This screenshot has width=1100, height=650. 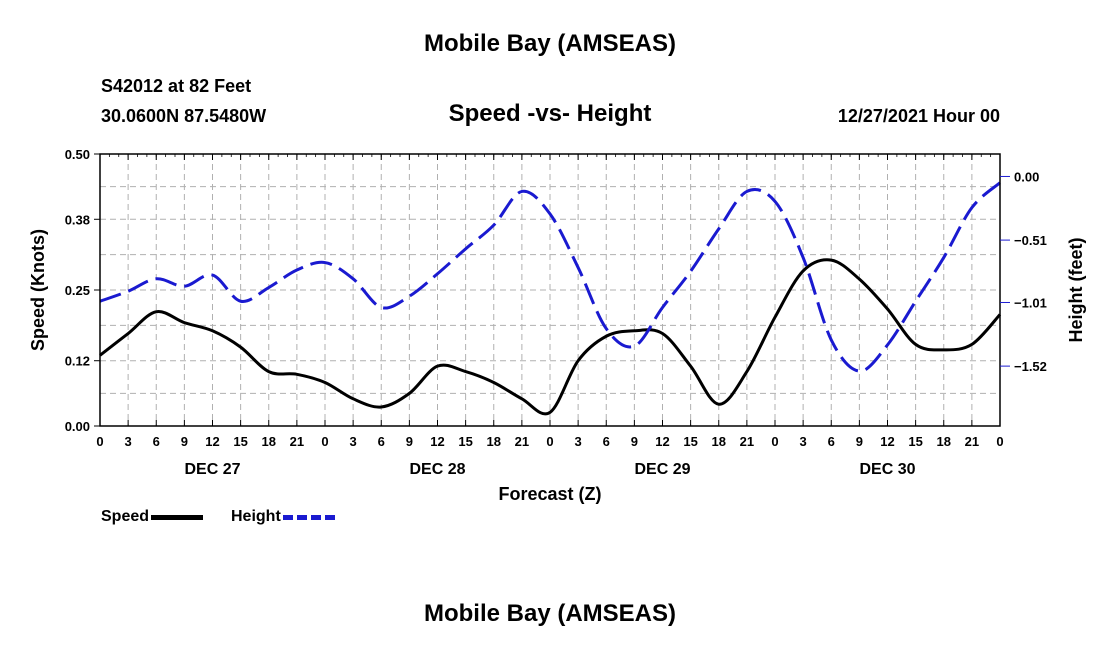 I want to click on day-label: DEC 27, so click(x=212, y=469).